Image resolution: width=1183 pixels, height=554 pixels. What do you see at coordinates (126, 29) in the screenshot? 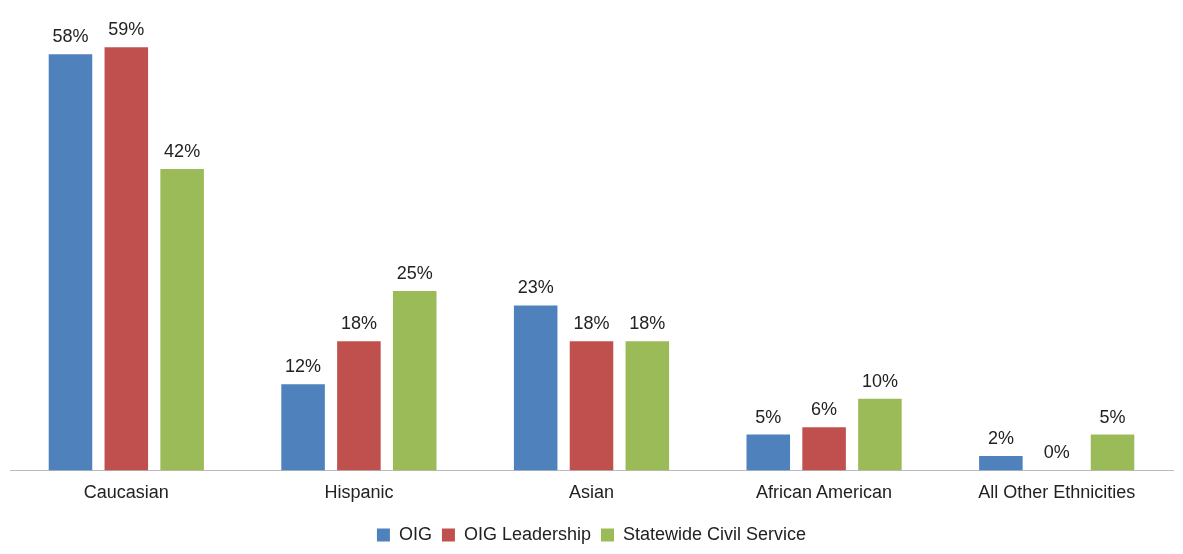
I see `data-label: 59%` at bounding box center [126, 29].